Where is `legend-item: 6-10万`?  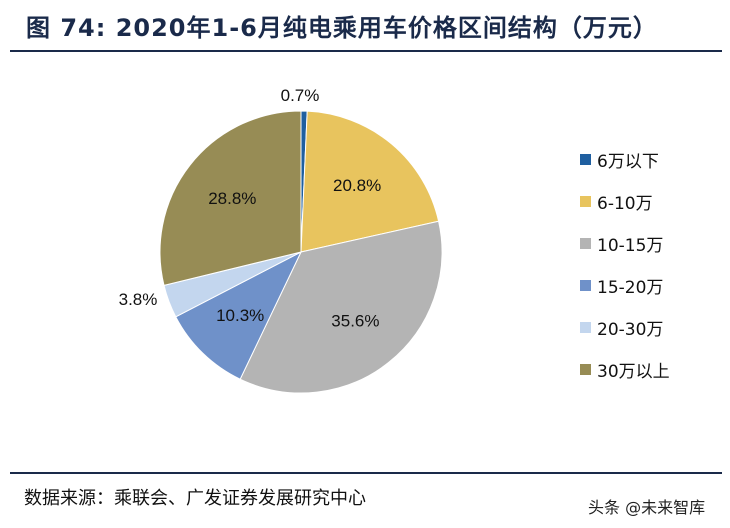
legend-item: 6-10万 is located at coordinates (625, 201).